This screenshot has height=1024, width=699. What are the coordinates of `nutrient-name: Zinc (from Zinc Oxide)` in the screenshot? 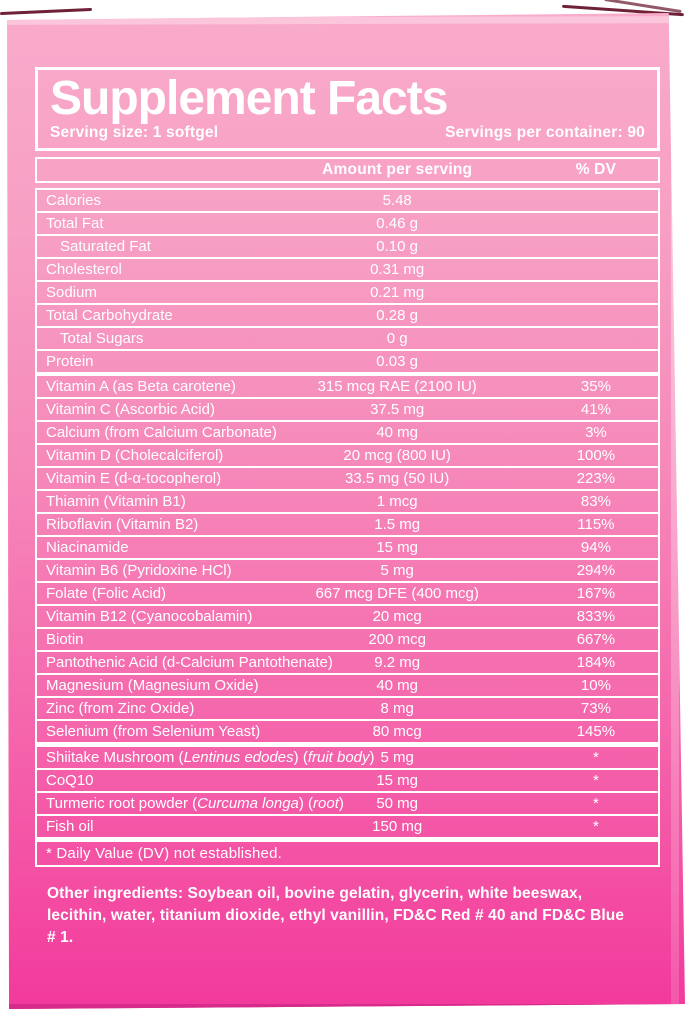 It's located at (120, 708).